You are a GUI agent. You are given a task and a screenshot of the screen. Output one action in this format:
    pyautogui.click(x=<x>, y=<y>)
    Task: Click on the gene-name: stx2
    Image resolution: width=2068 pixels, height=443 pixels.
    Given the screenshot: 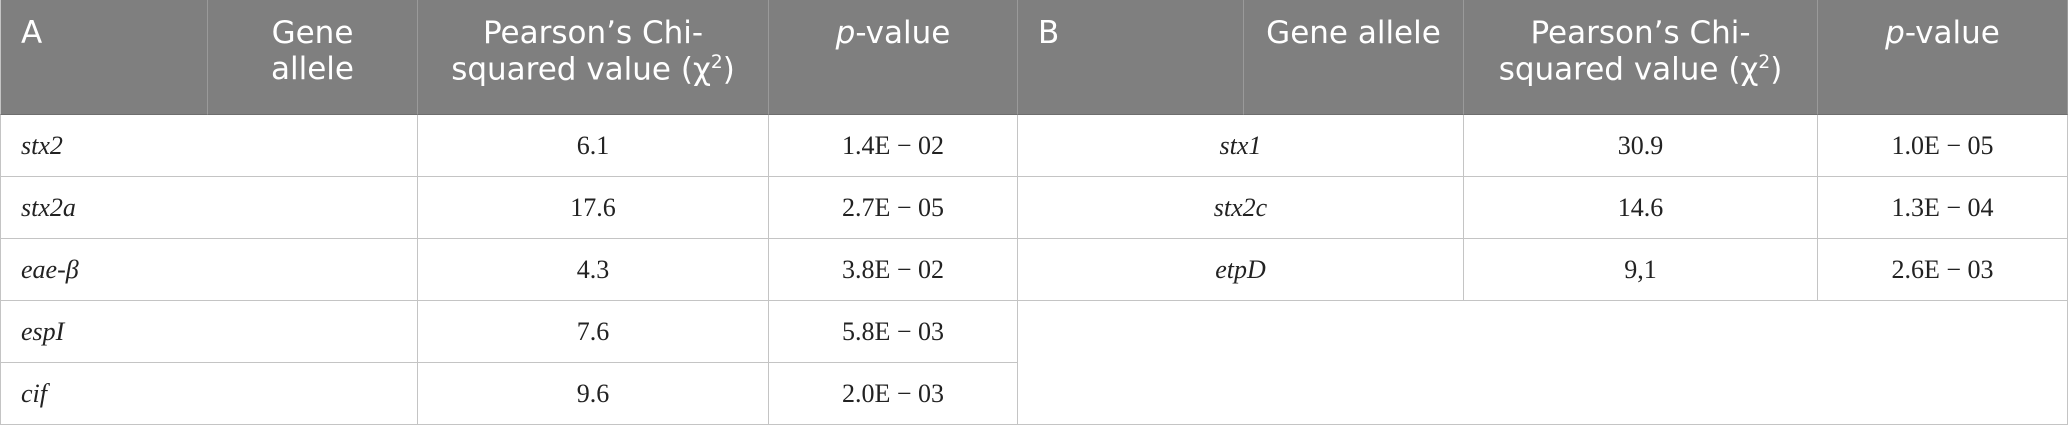 What is the action you would take?
    pyautogui.click(x=42, y=145)
    